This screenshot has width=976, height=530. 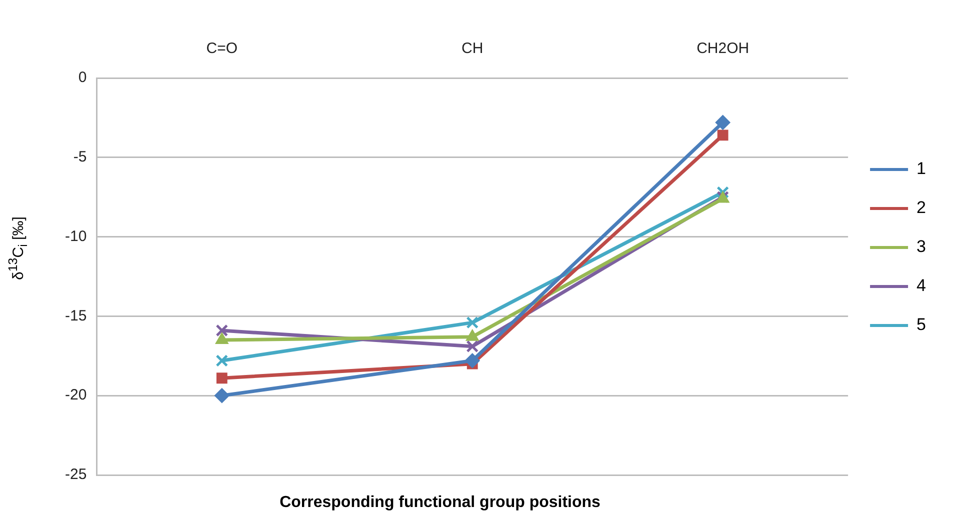 I want to click on y-tick-label: -15, so click(x=75, y=315).